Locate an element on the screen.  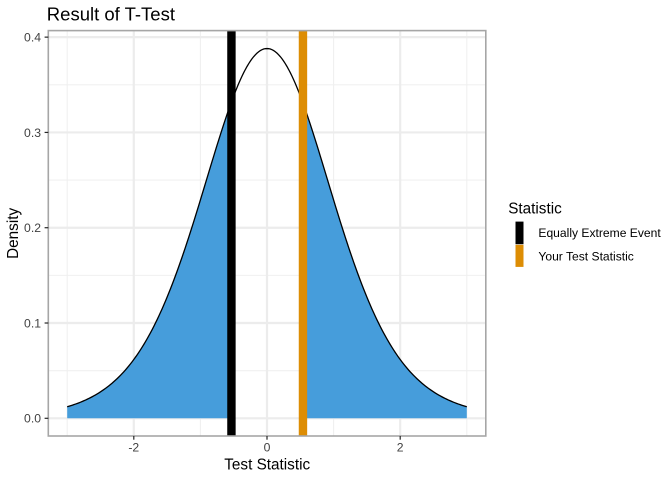
svg-text: 0.0 is located at coordinates (32, 419).